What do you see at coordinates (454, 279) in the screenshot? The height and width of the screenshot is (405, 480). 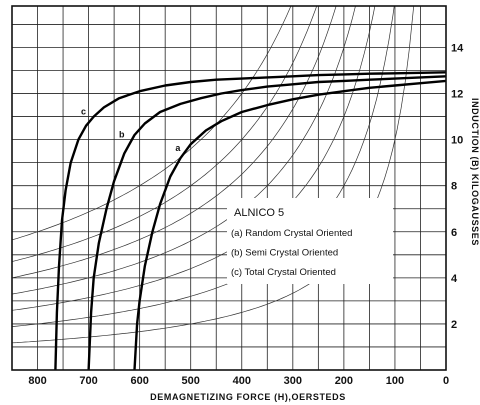 I see `y-tick-label: 4` at bounding box center [454, 279].